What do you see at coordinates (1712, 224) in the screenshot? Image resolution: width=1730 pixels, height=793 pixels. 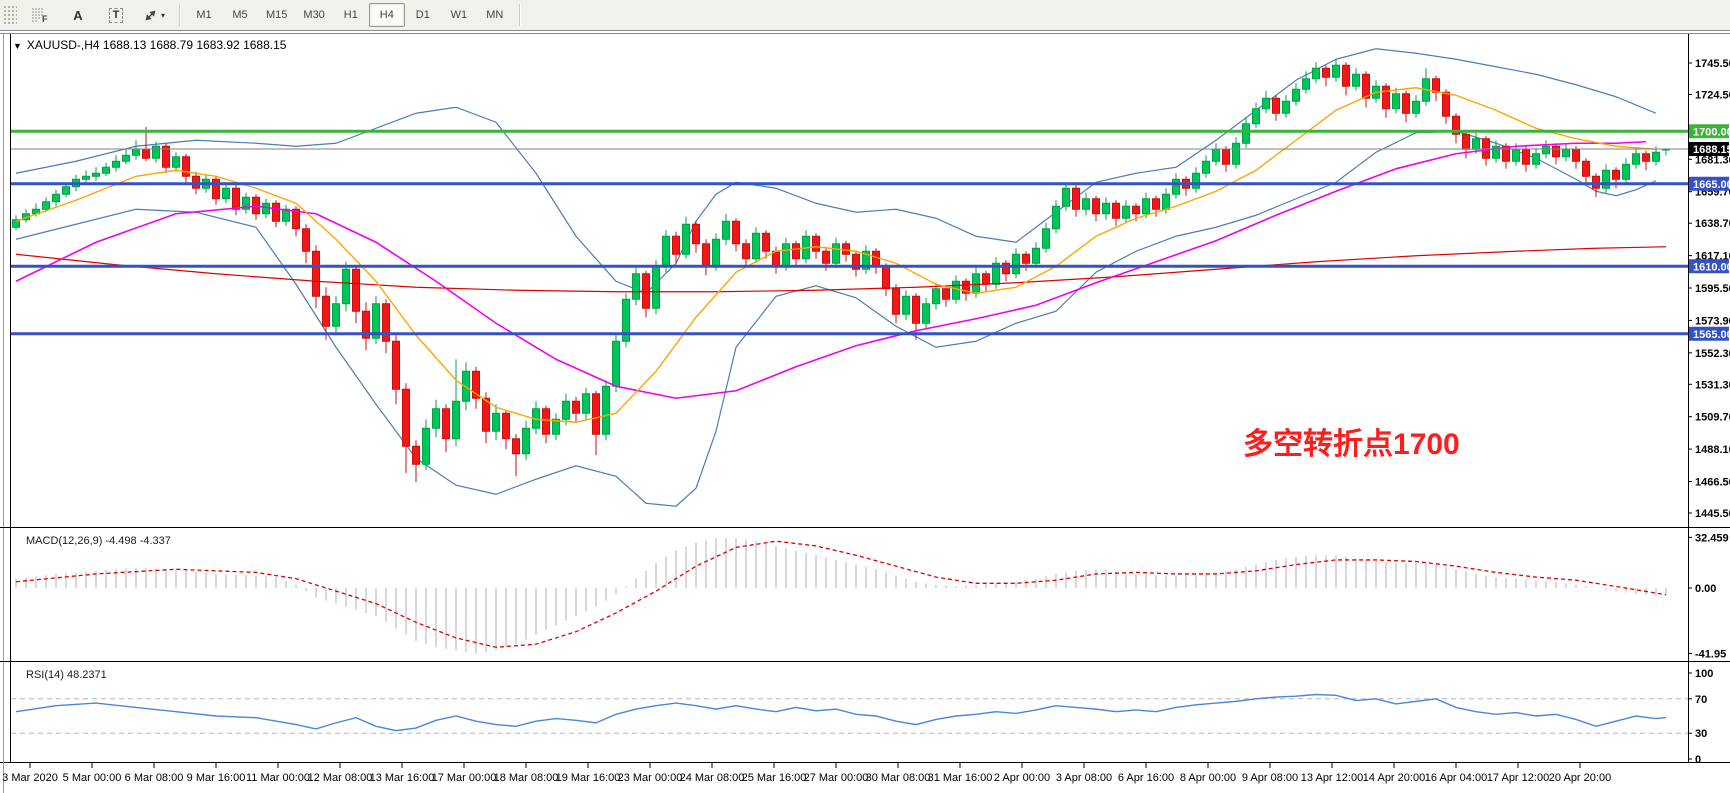 I see `price-tick-label: 1638.70` at bounding box center [1712, 224].